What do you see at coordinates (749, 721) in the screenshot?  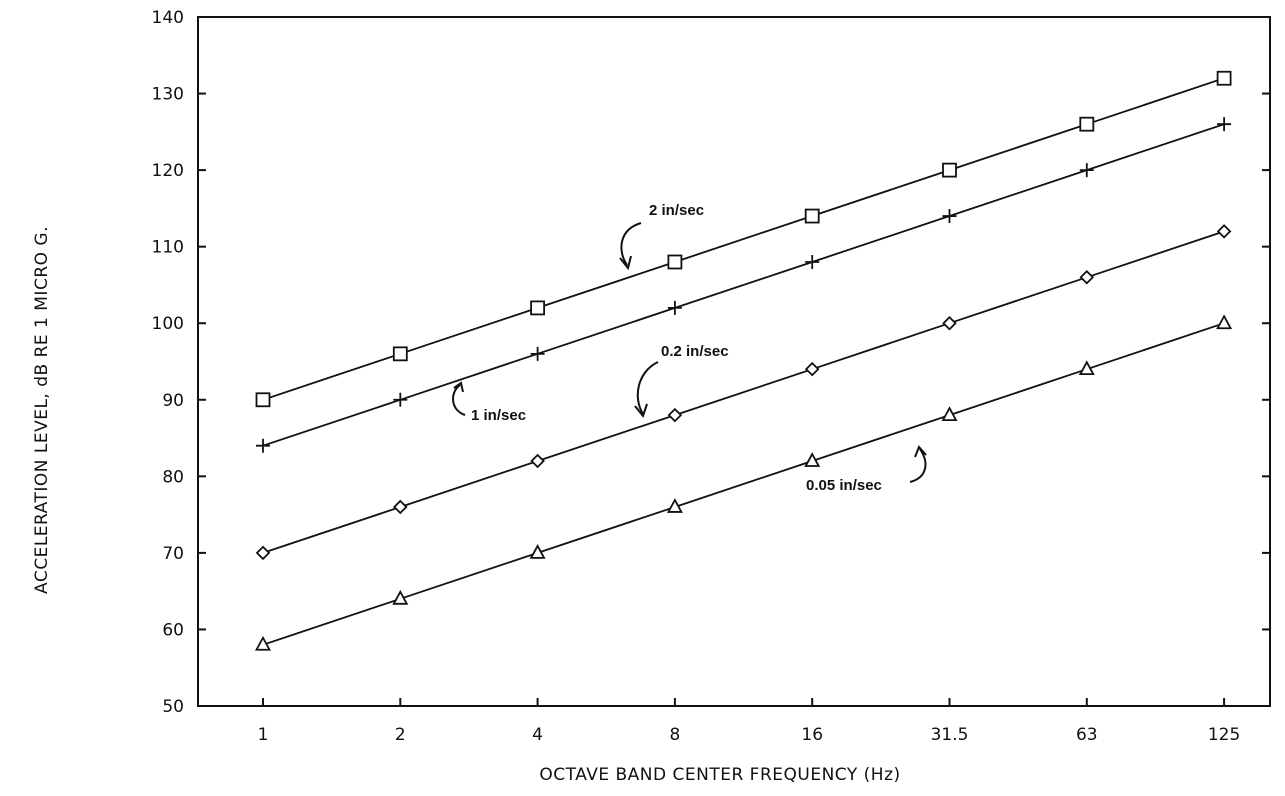 I see `x-axis: 1 2 4 8 16 31.5 63 125` at bounding box center [749, 721].